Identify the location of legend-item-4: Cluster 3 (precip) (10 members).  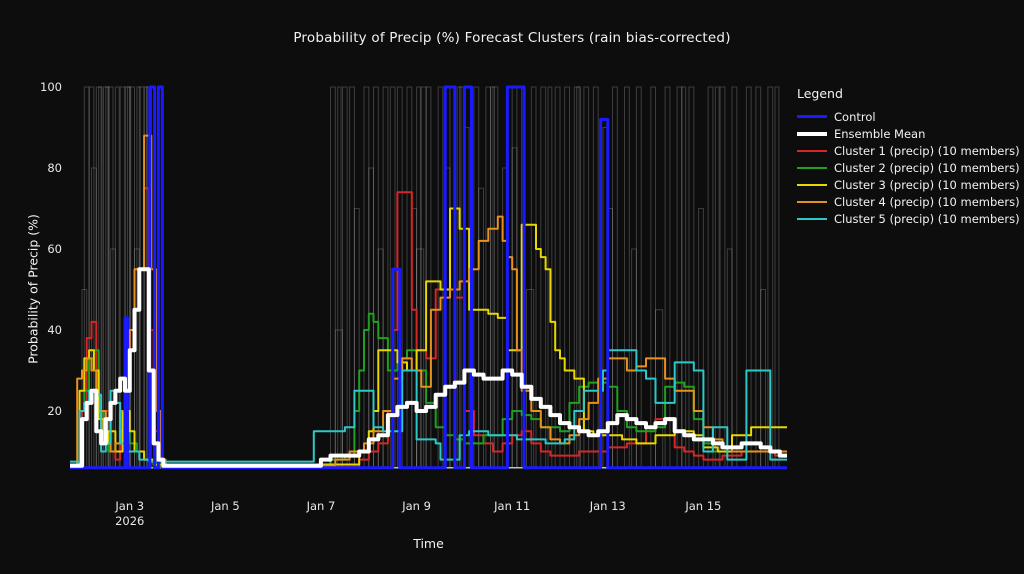
(908, 184).